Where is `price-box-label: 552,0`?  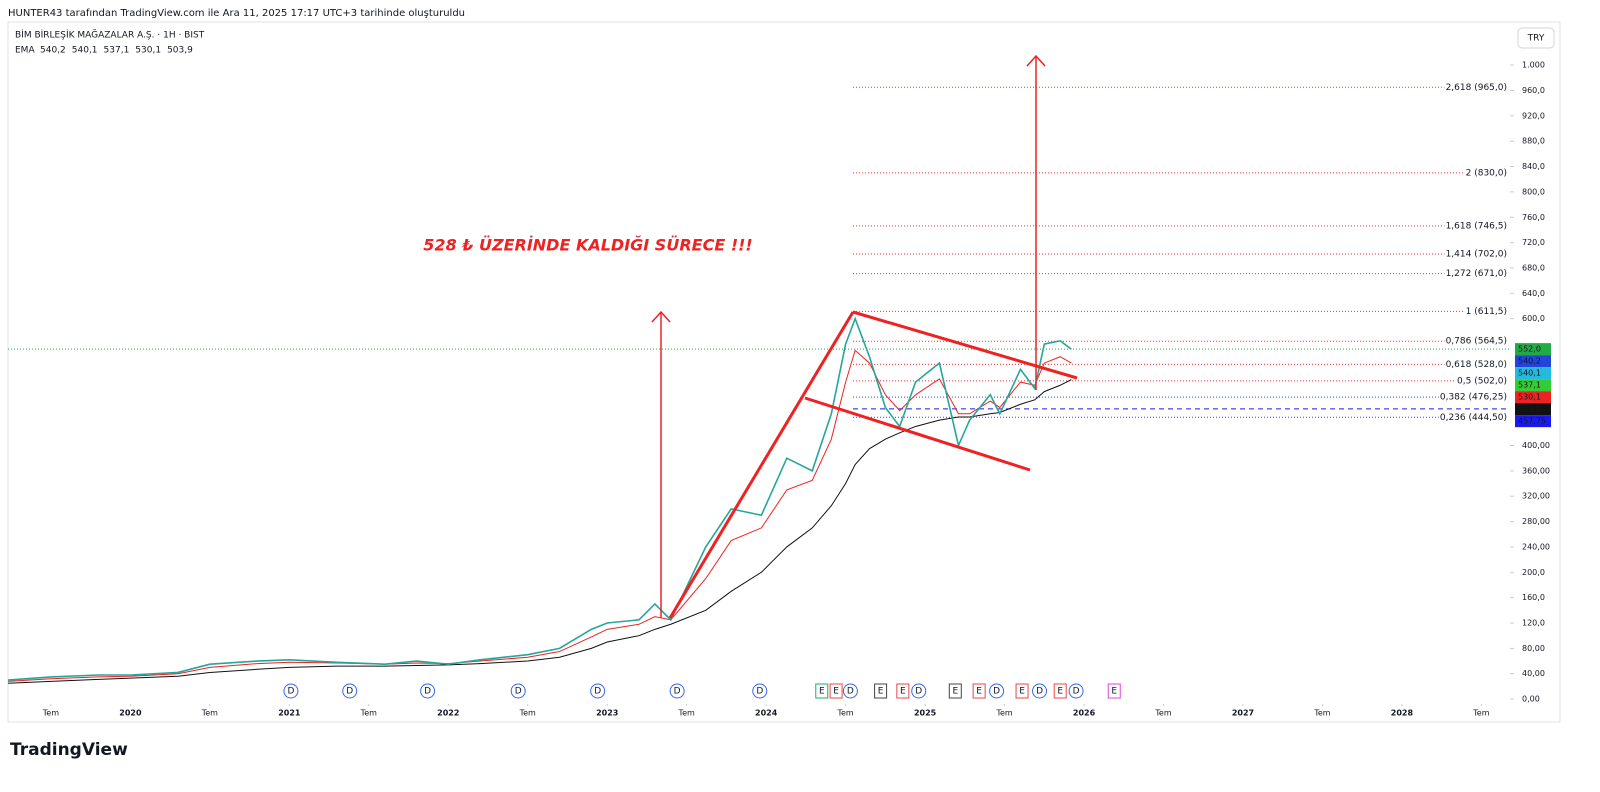
price-box-label: 552,0 is located at coordinates (1529, 349).